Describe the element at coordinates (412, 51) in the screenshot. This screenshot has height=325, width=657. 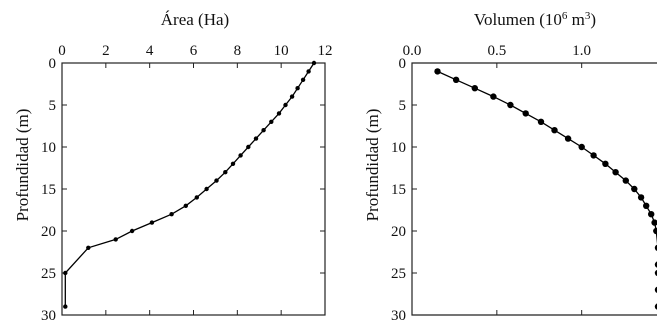
I see `right-x-tick-label: 0.0` at that location.